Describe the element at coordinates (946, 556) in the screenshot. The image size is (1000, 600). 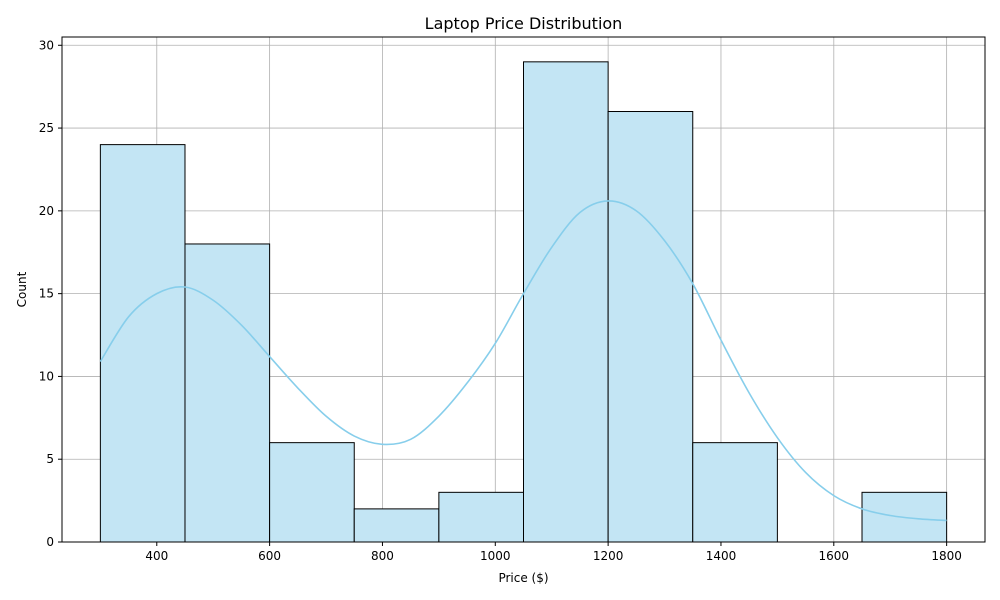
I see `x-tick-label: 1800` at that location.